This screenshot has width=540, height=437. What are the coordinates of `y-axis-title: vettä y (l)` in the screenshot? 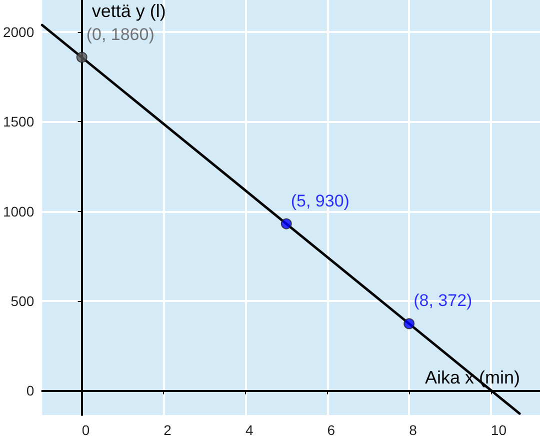 It's located at (129, 11).